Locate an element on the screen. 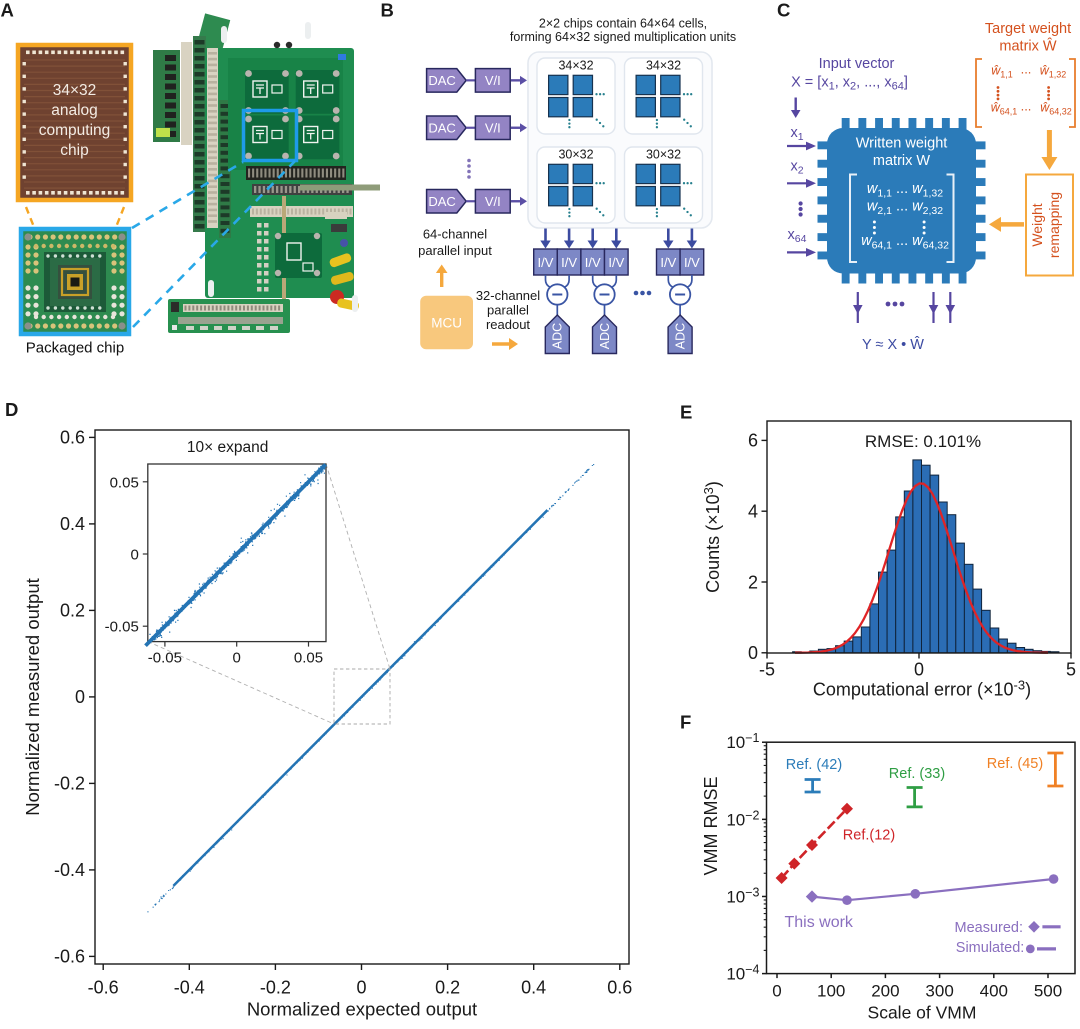 Image resolution: width=1080 pixels, height=1029 pixels. svg-text: w64,1 ... w64,32 is located at coordinates (905, 242).